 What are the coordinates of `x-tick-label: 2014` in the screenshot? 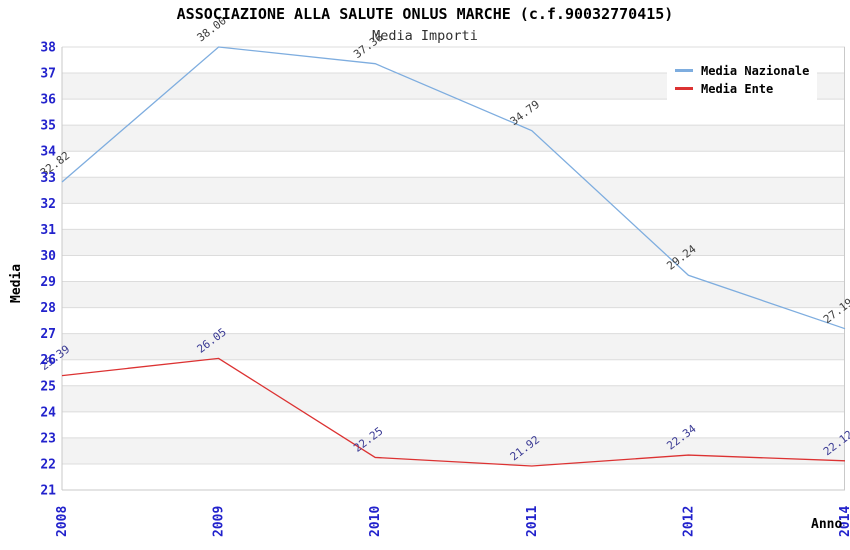 It's located at (844, 521).